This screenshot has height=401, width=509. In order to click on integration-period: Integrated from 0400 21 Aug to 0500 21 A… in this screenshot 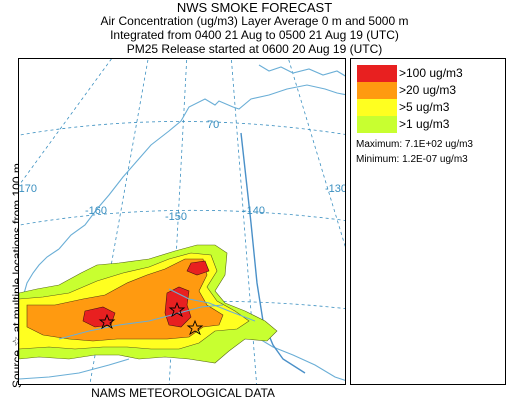, I will do `click(254, 35)`.